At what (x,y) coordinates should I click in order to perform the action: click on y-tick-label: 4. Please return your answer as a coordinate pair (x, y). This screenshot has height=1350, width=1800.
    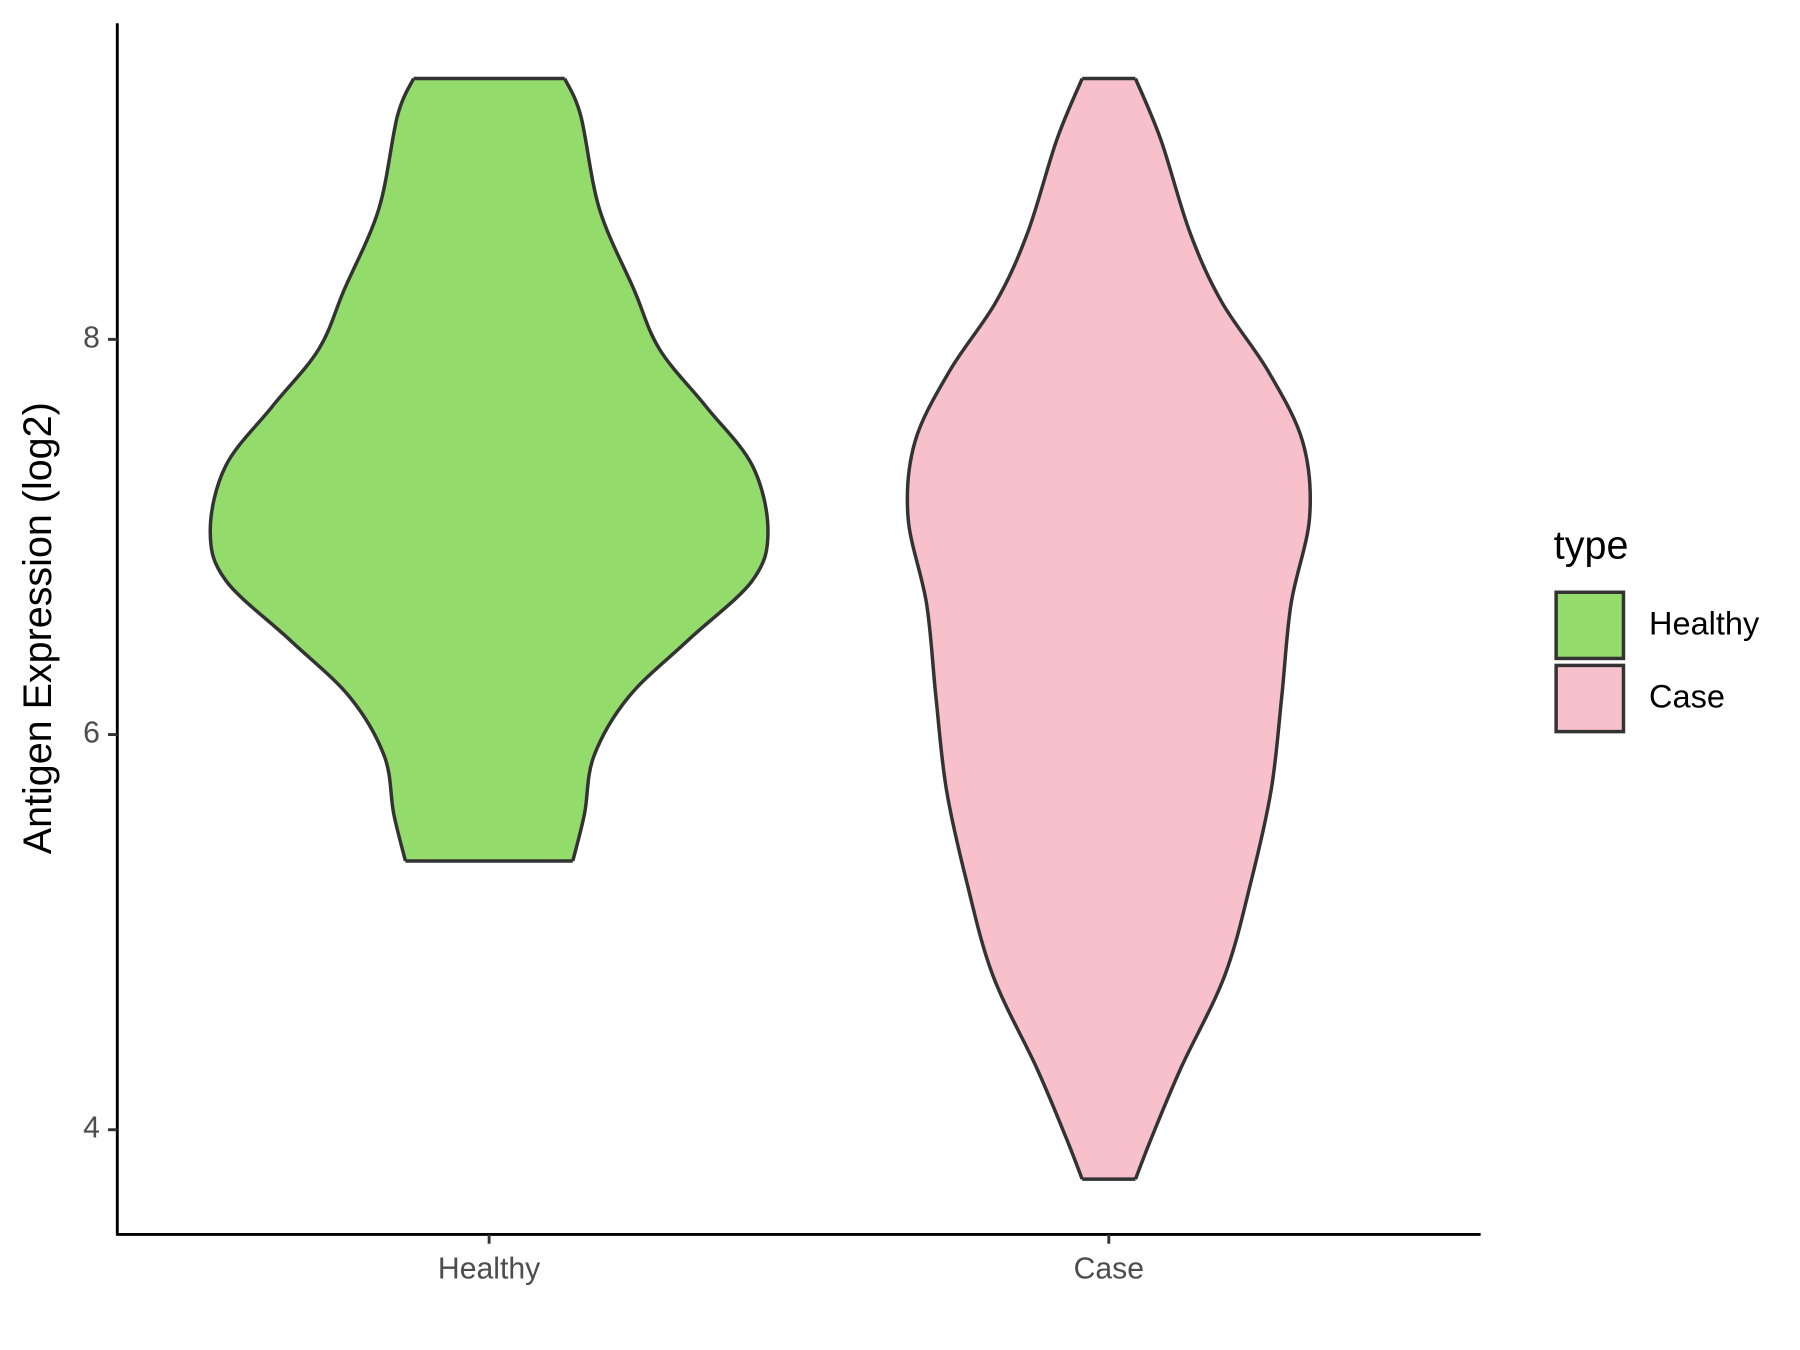
    Looking at the image, I should click on (91, 1128).